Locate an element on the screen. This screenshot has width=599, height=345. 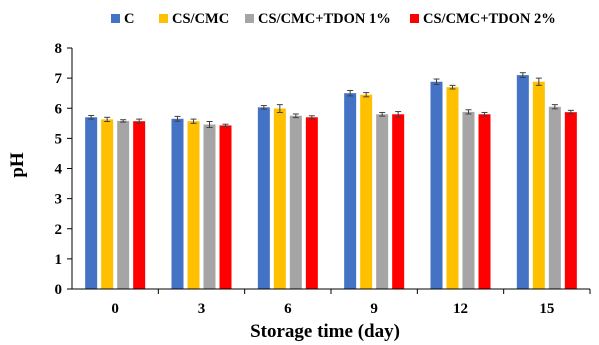
legend-label: CS/CMC+TDON 1% is located at coordinates (324, 19).